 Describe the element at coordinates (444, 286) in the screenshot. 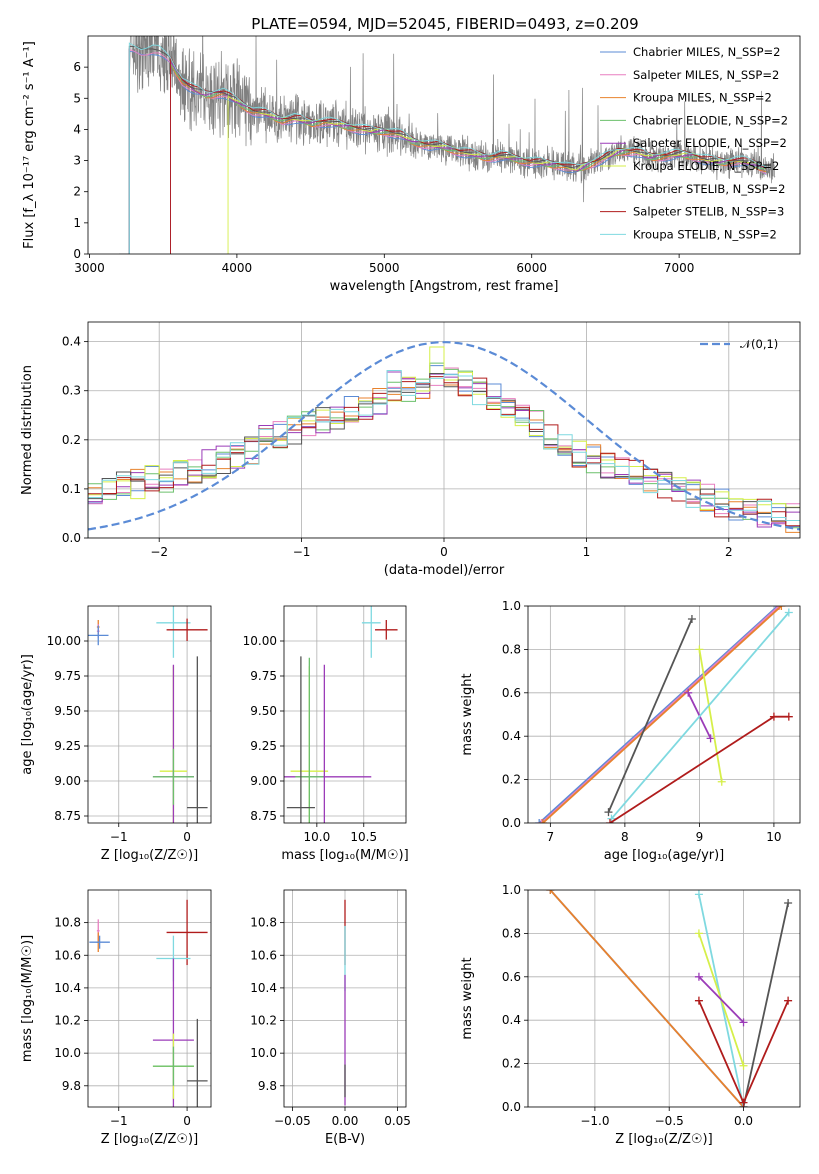

I see `x-axis-label: wavelength [Angstrom, rest frame]` at that location.